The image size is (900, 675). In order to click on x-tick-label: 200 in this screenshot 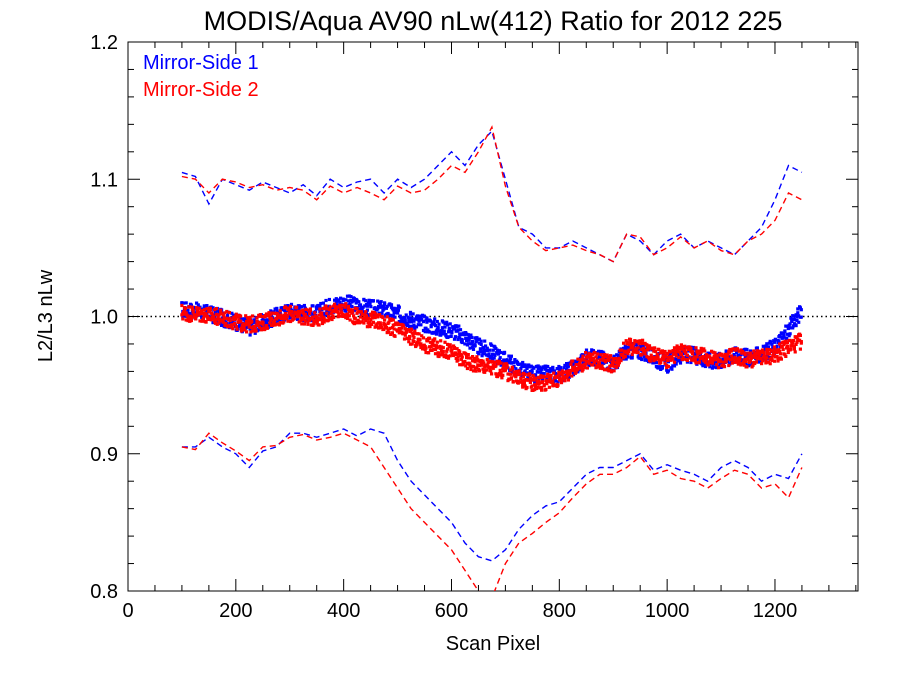, I will do `click(235, 611)`.